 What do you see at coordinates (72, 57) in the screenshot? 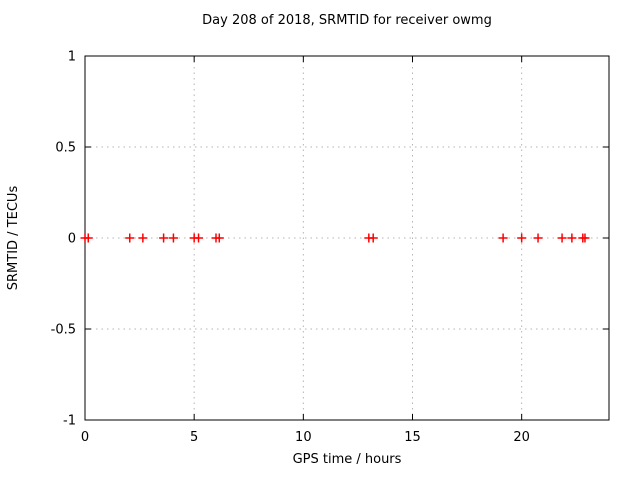
I see `y-tick-label: 1` at bounding box center [72, 57].